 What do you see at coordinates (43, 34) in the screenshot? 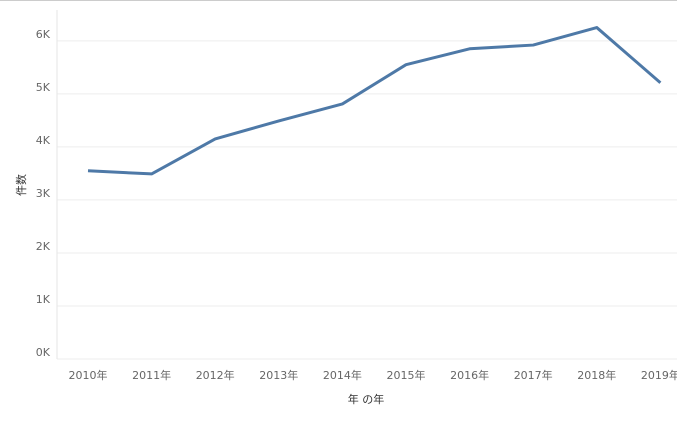
I see `y-tick-label: 6K` at bounding box center [43, 34].